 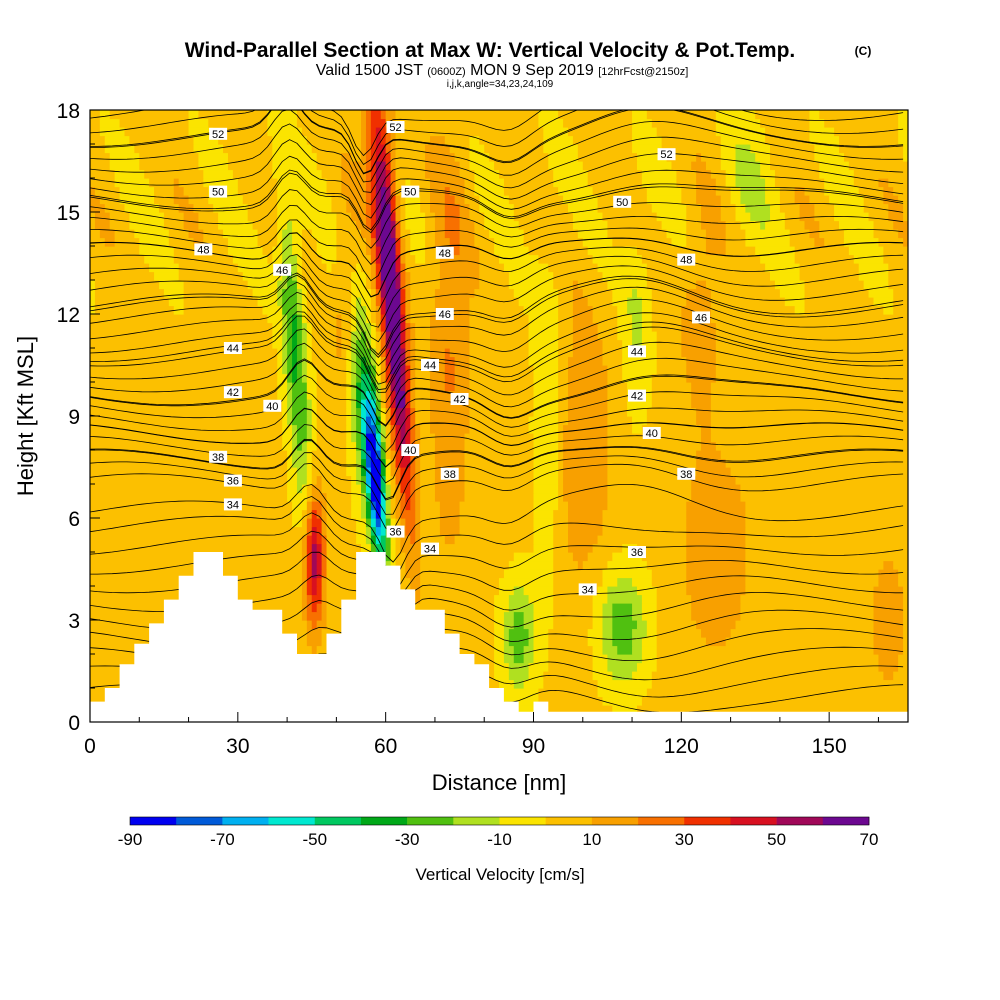 What do you see at coordinates (622, 203) in the screenshot?
I see `contour-label: 50` at bounding box center [622, 203].